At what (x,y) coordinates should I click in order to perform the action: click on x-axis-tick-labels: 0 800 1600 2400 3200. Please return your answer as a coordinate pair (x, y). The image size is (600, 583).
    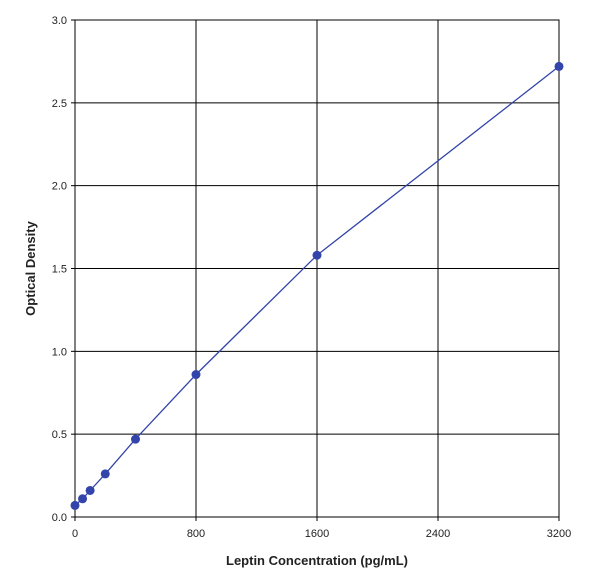
    Looking at the image, I should click on (321, 528).